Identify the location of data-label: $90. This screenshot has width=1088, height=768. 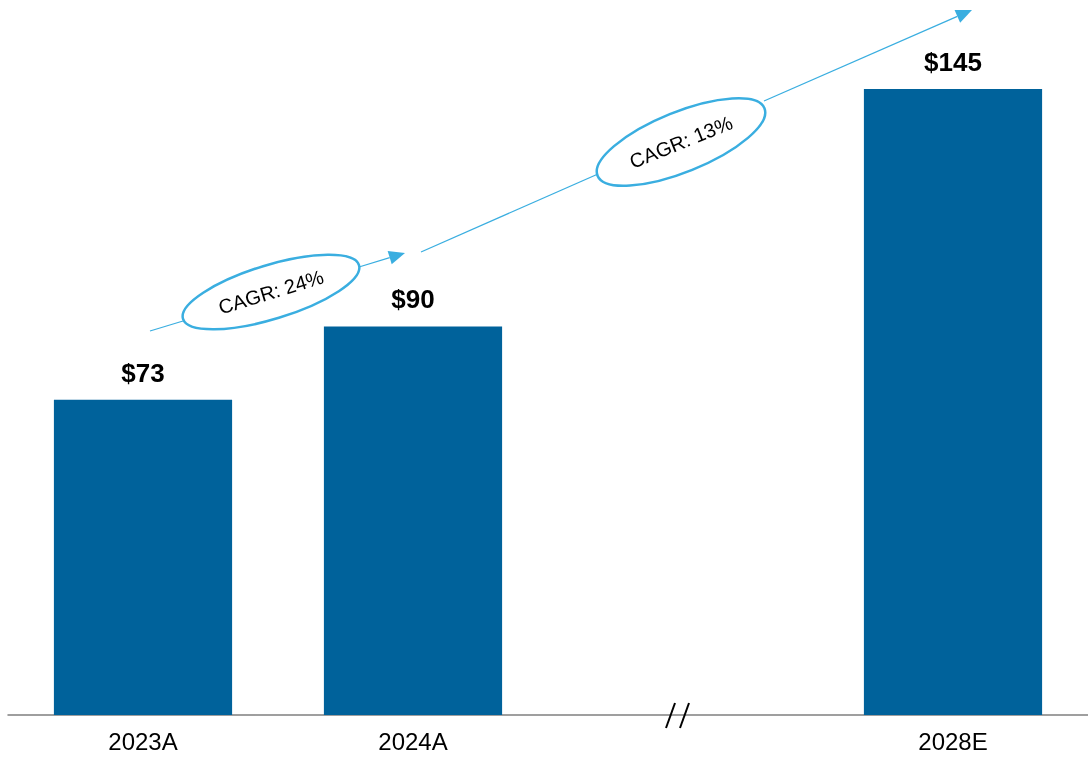
(413, 299).